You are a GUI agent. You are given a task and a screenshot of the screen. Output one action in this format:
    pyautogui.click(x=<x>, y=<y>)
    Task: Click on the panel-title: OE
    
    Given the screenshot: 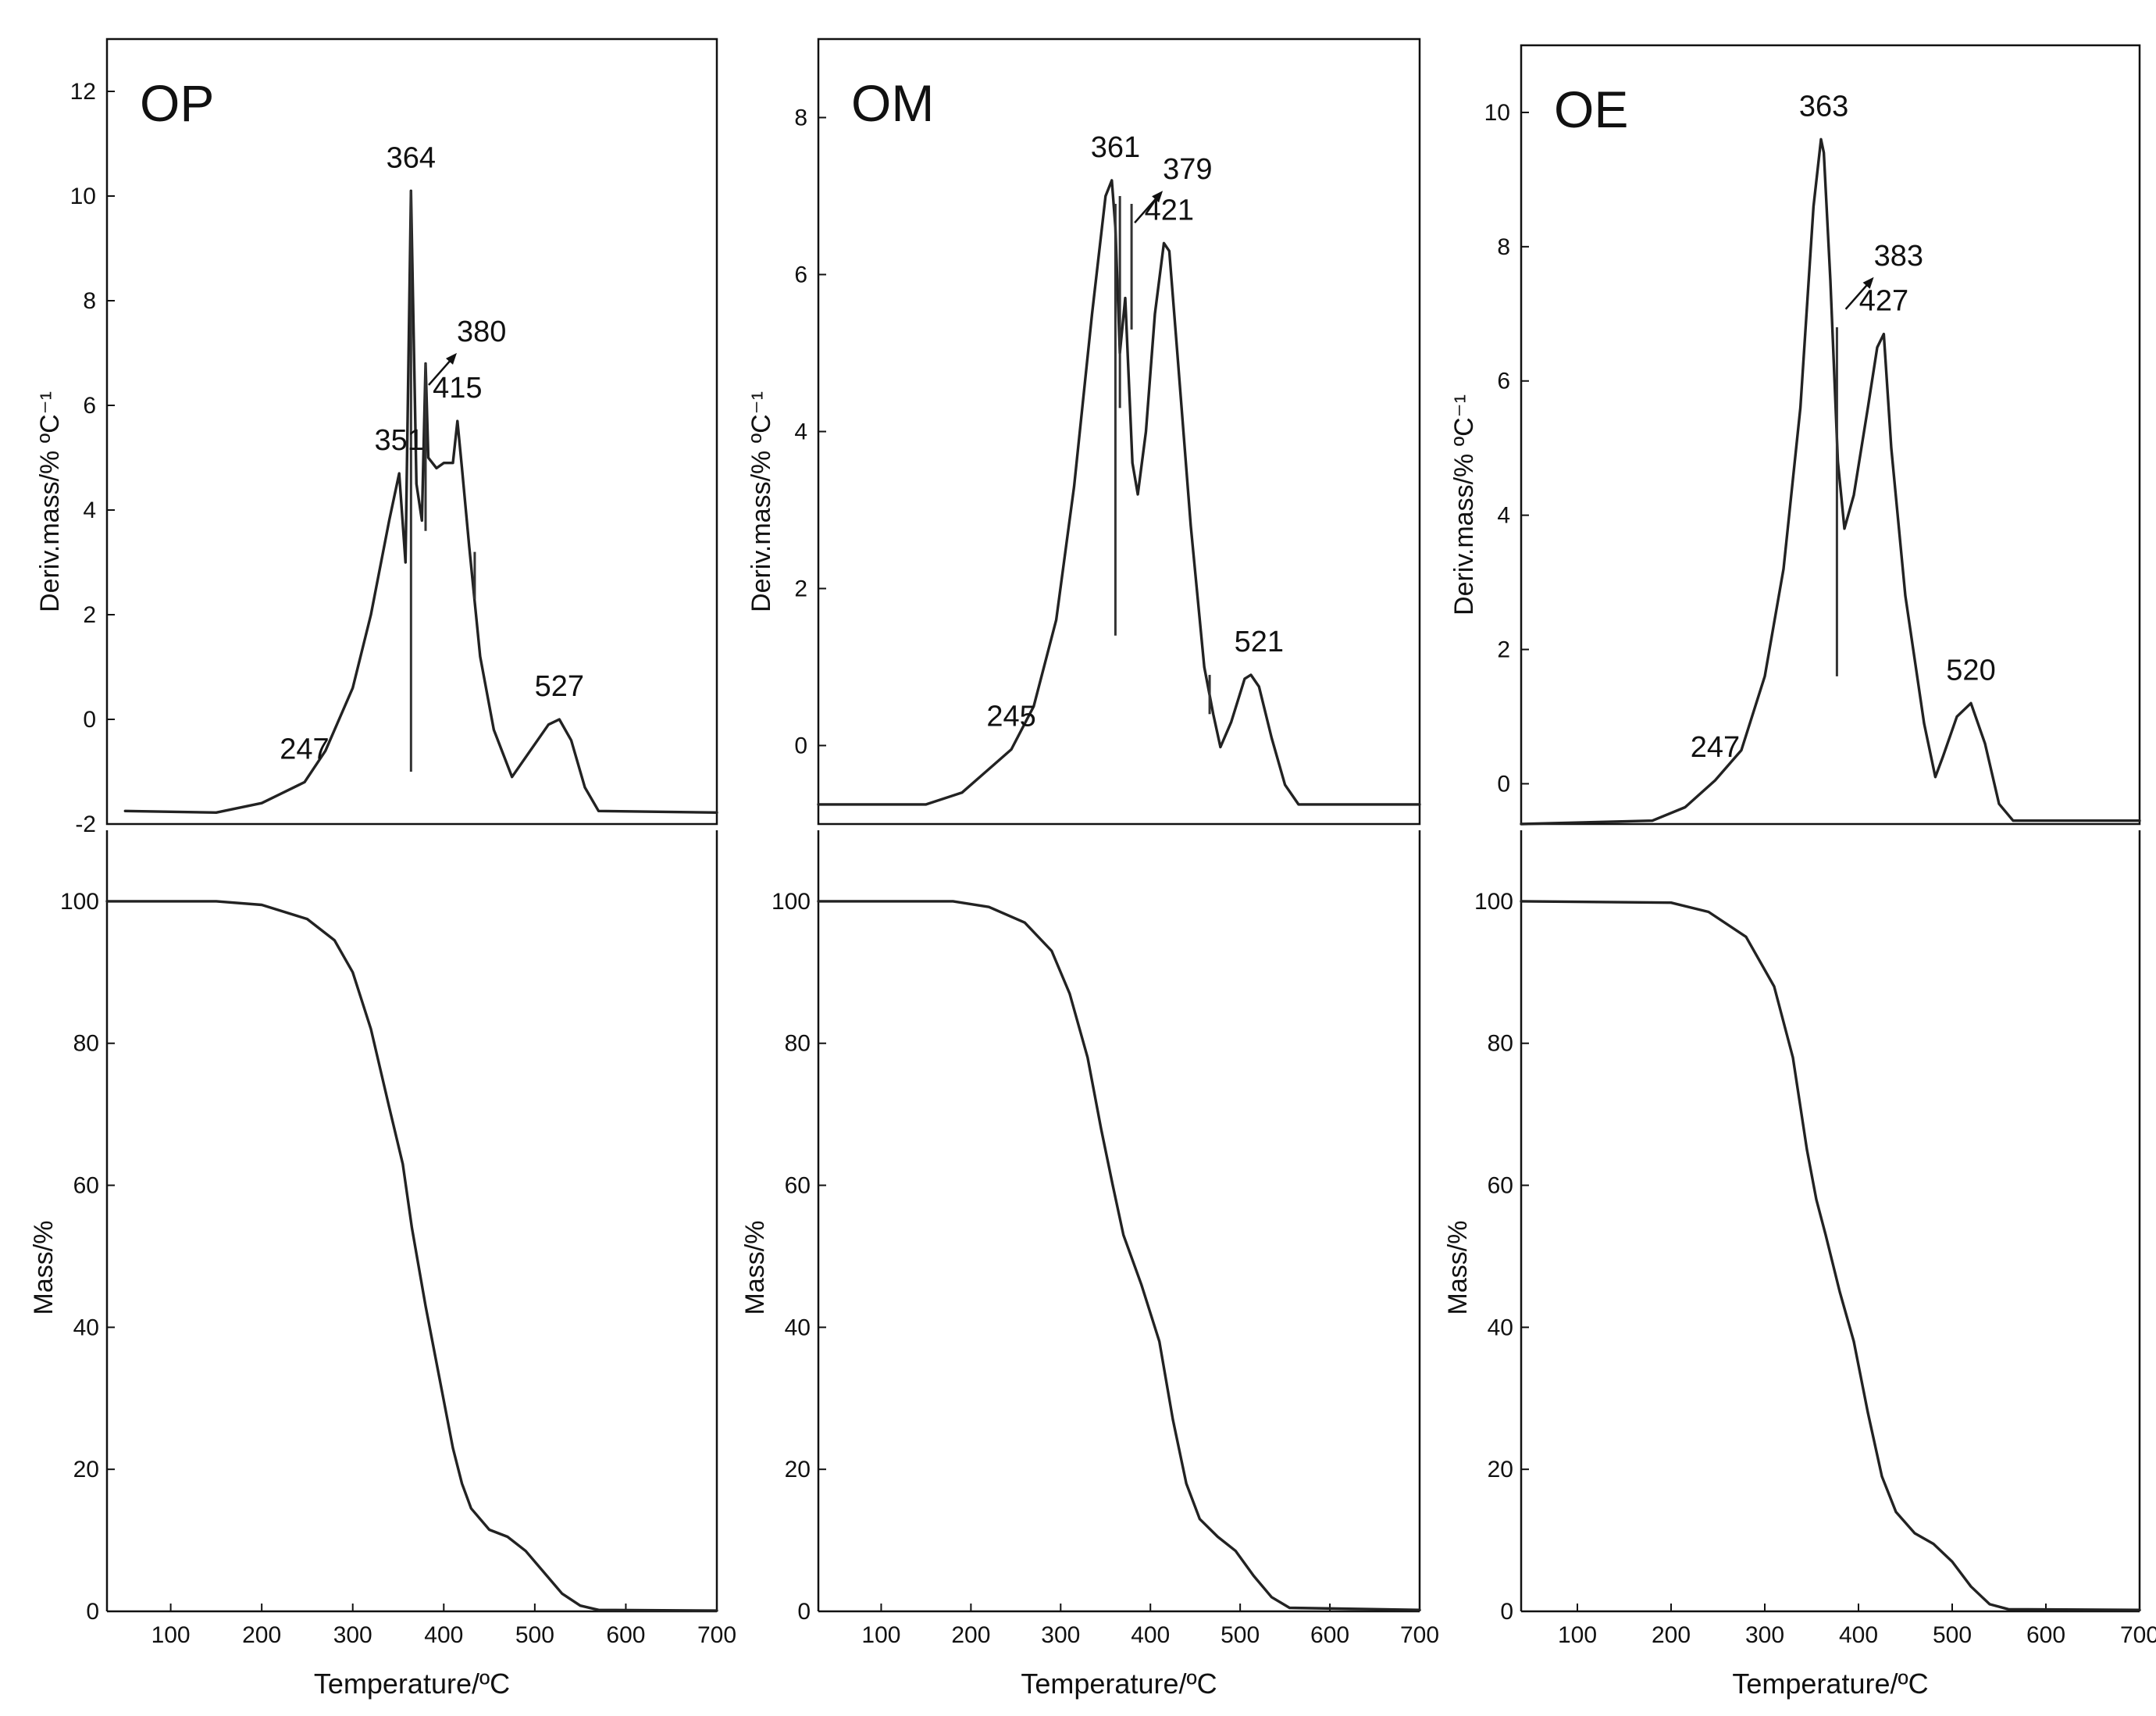 What is the action you would take?
    pyautogui.click(x=1591, y=109)
    